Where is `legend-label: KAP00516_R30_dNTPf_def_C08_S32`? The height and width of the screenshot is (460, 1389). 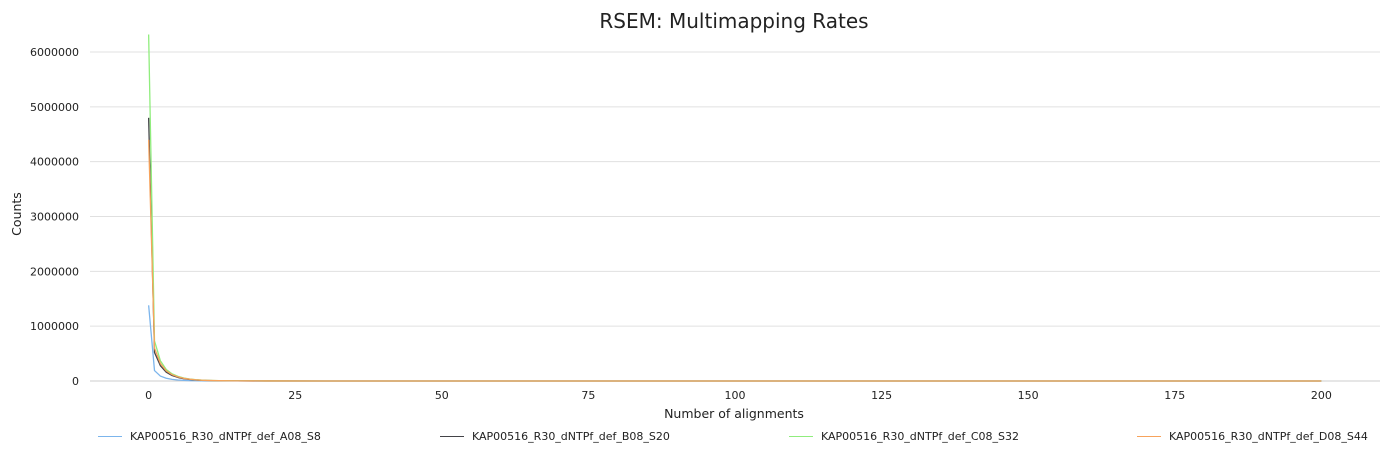 legend-label: KAP00516_R30_dNTPf_def_C08_S32 is located at coordinates (920, 436).